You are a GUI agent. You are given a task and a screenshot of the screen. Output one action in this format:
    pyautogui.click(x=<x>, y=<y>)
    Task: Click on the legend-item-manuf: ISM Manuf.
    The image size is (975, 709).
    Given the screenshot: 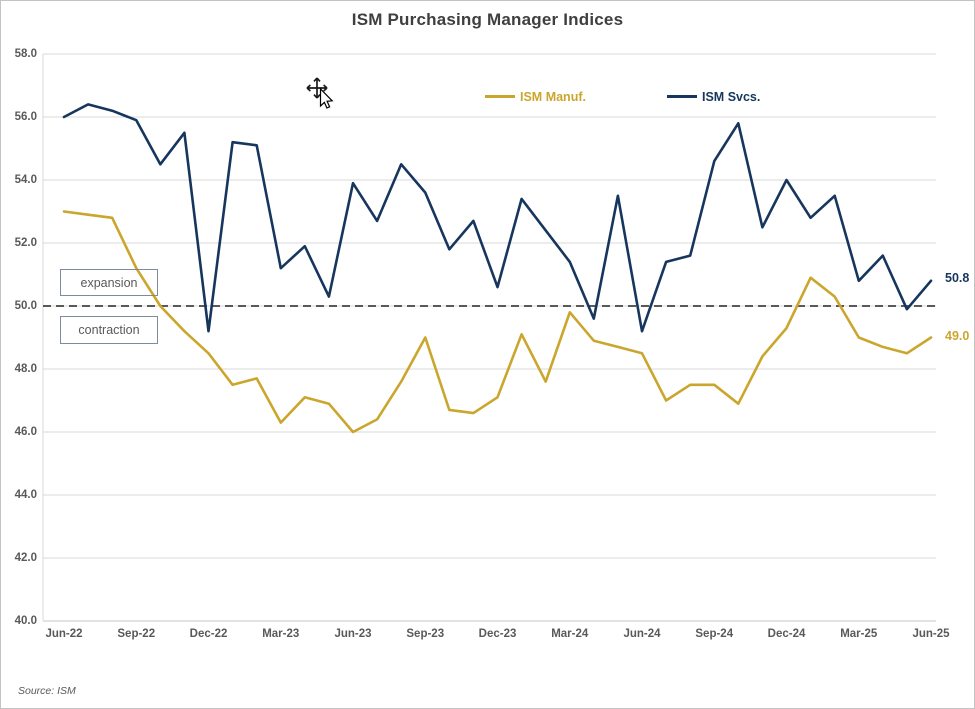 What is the action you would take?
    pyautogui.click(x=535, y=96)
    